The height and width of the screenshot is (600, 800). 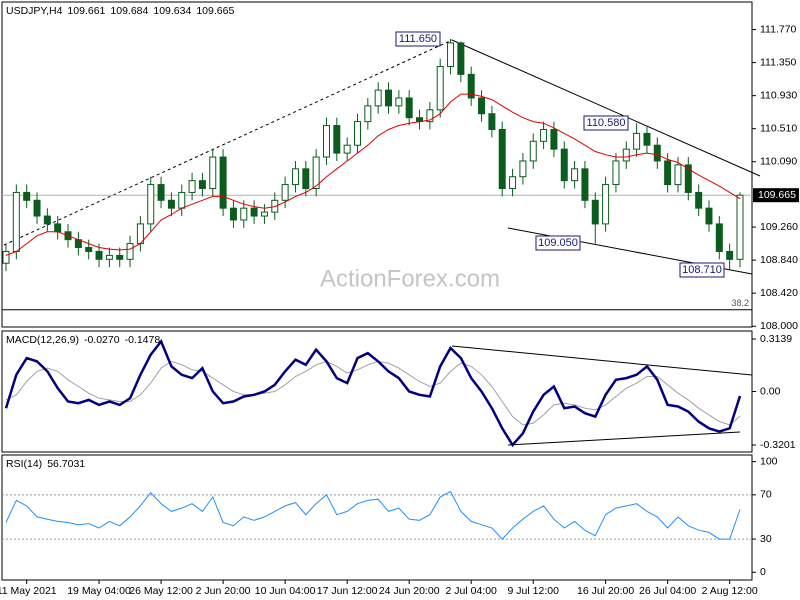 I want to click on y-tick-label: 110.090, so click(x=778, y=162).